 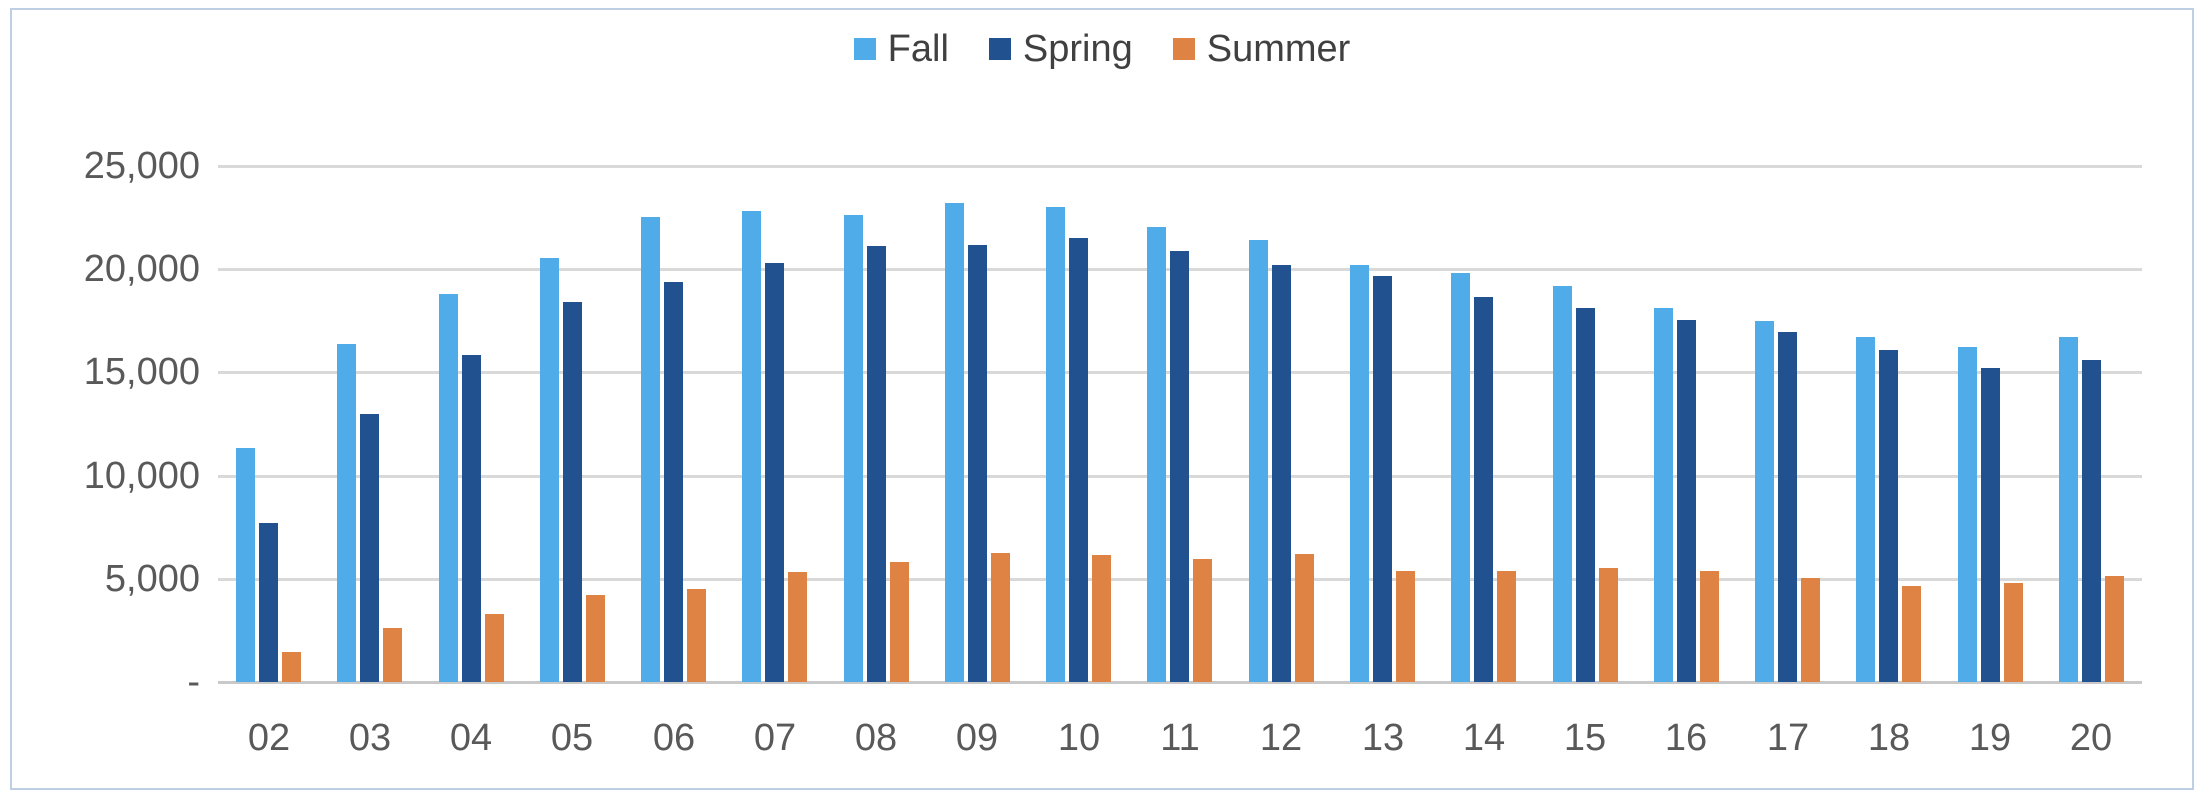 What do you see at coordinates (1788, 738) in the screenshot?
I see `x-axis-label: 17` at bounding box center [1788, 738].